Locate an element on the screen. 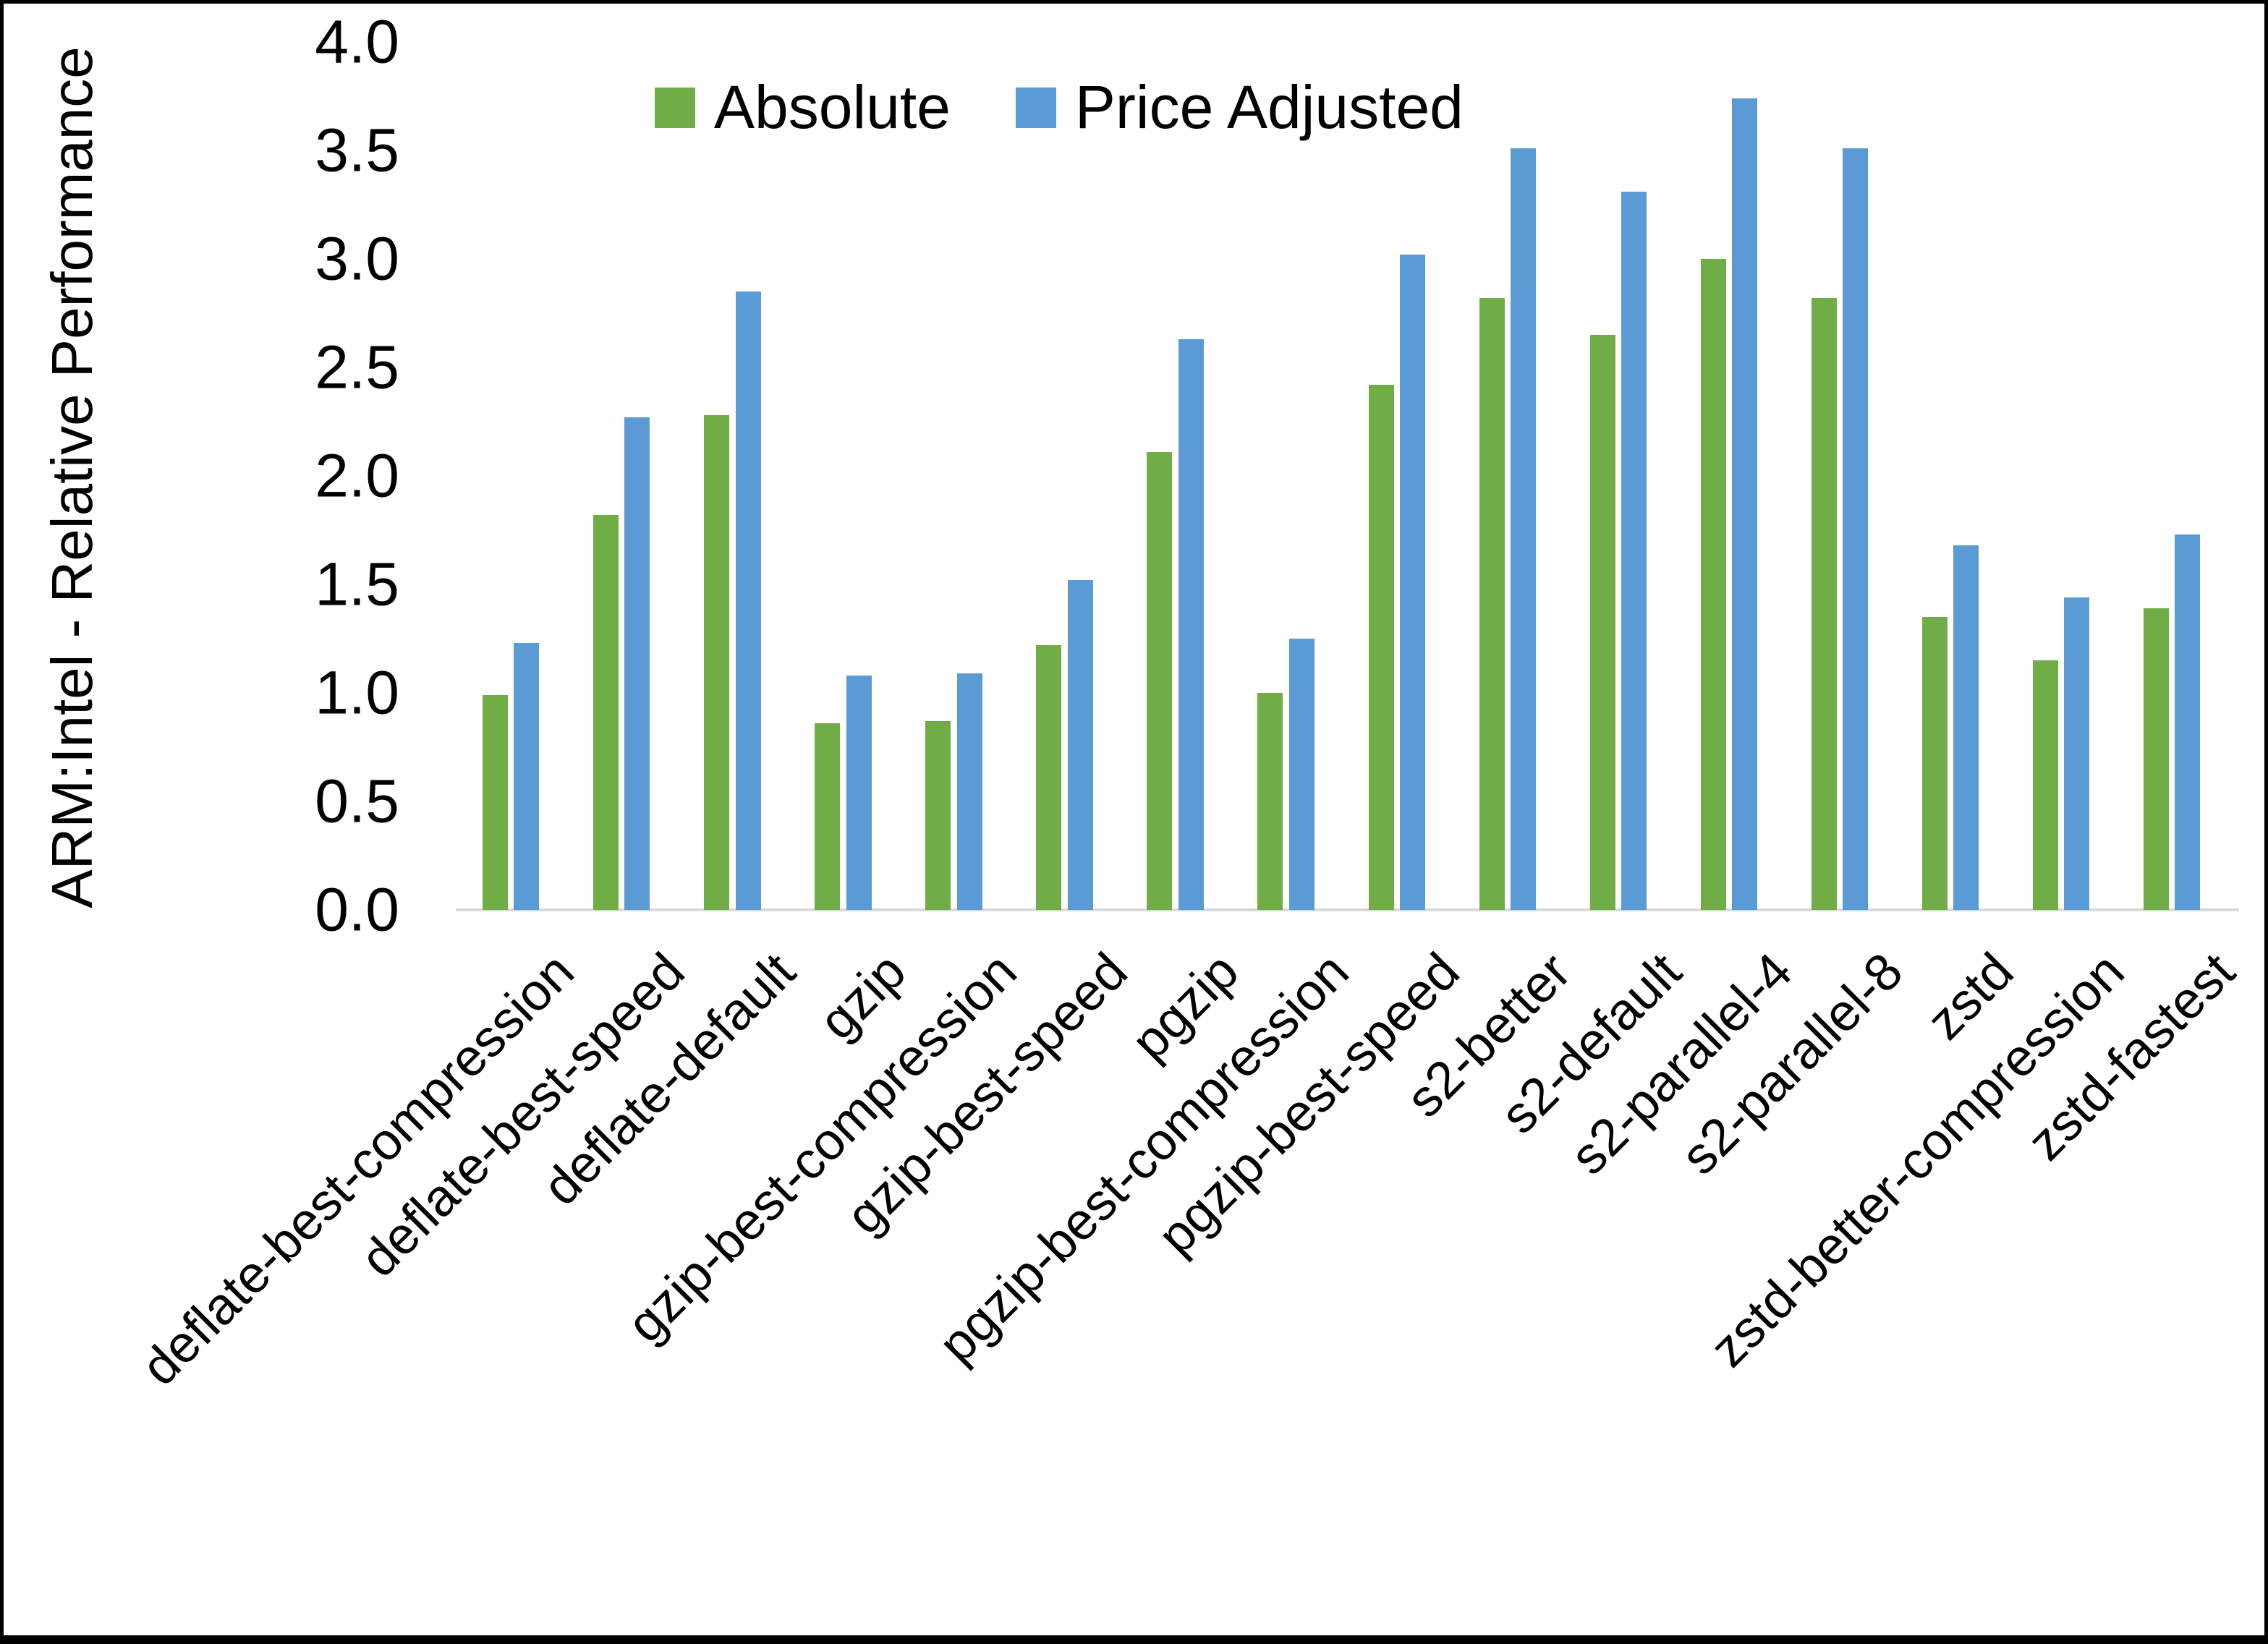 This screenshot has width=2268, height=1644. bar-absolute-zstd-better-compression is located at coordinates (2045, 785).